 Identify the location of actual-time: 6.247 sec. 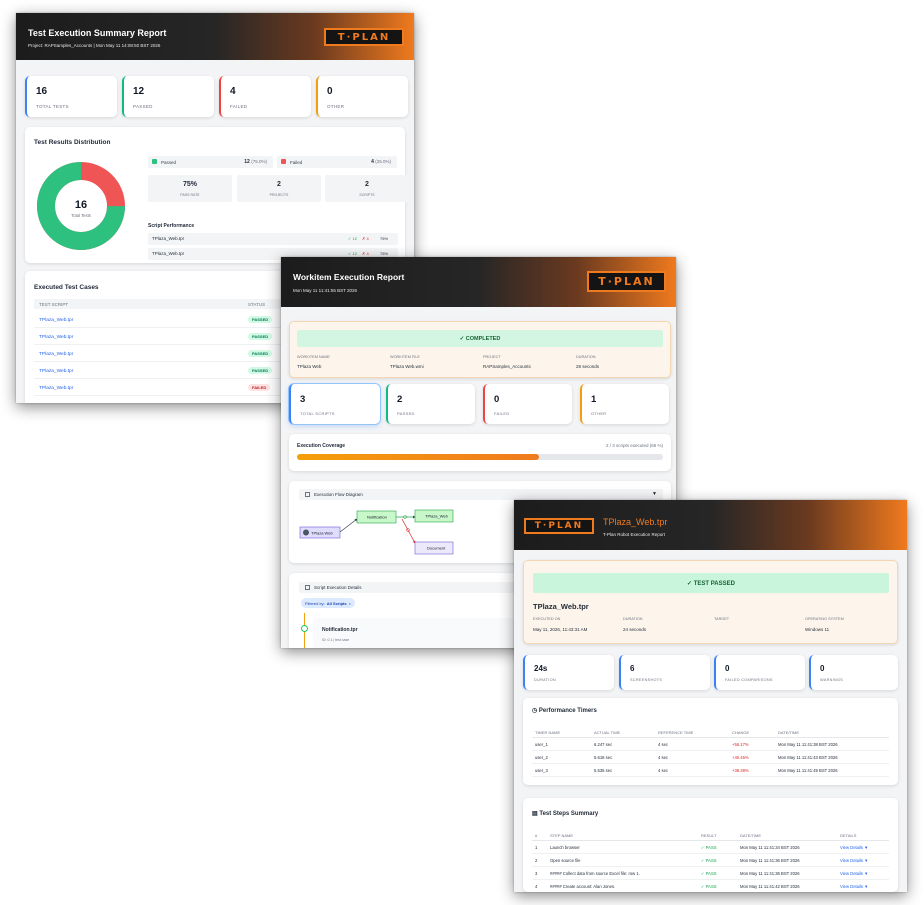
(603, 744).